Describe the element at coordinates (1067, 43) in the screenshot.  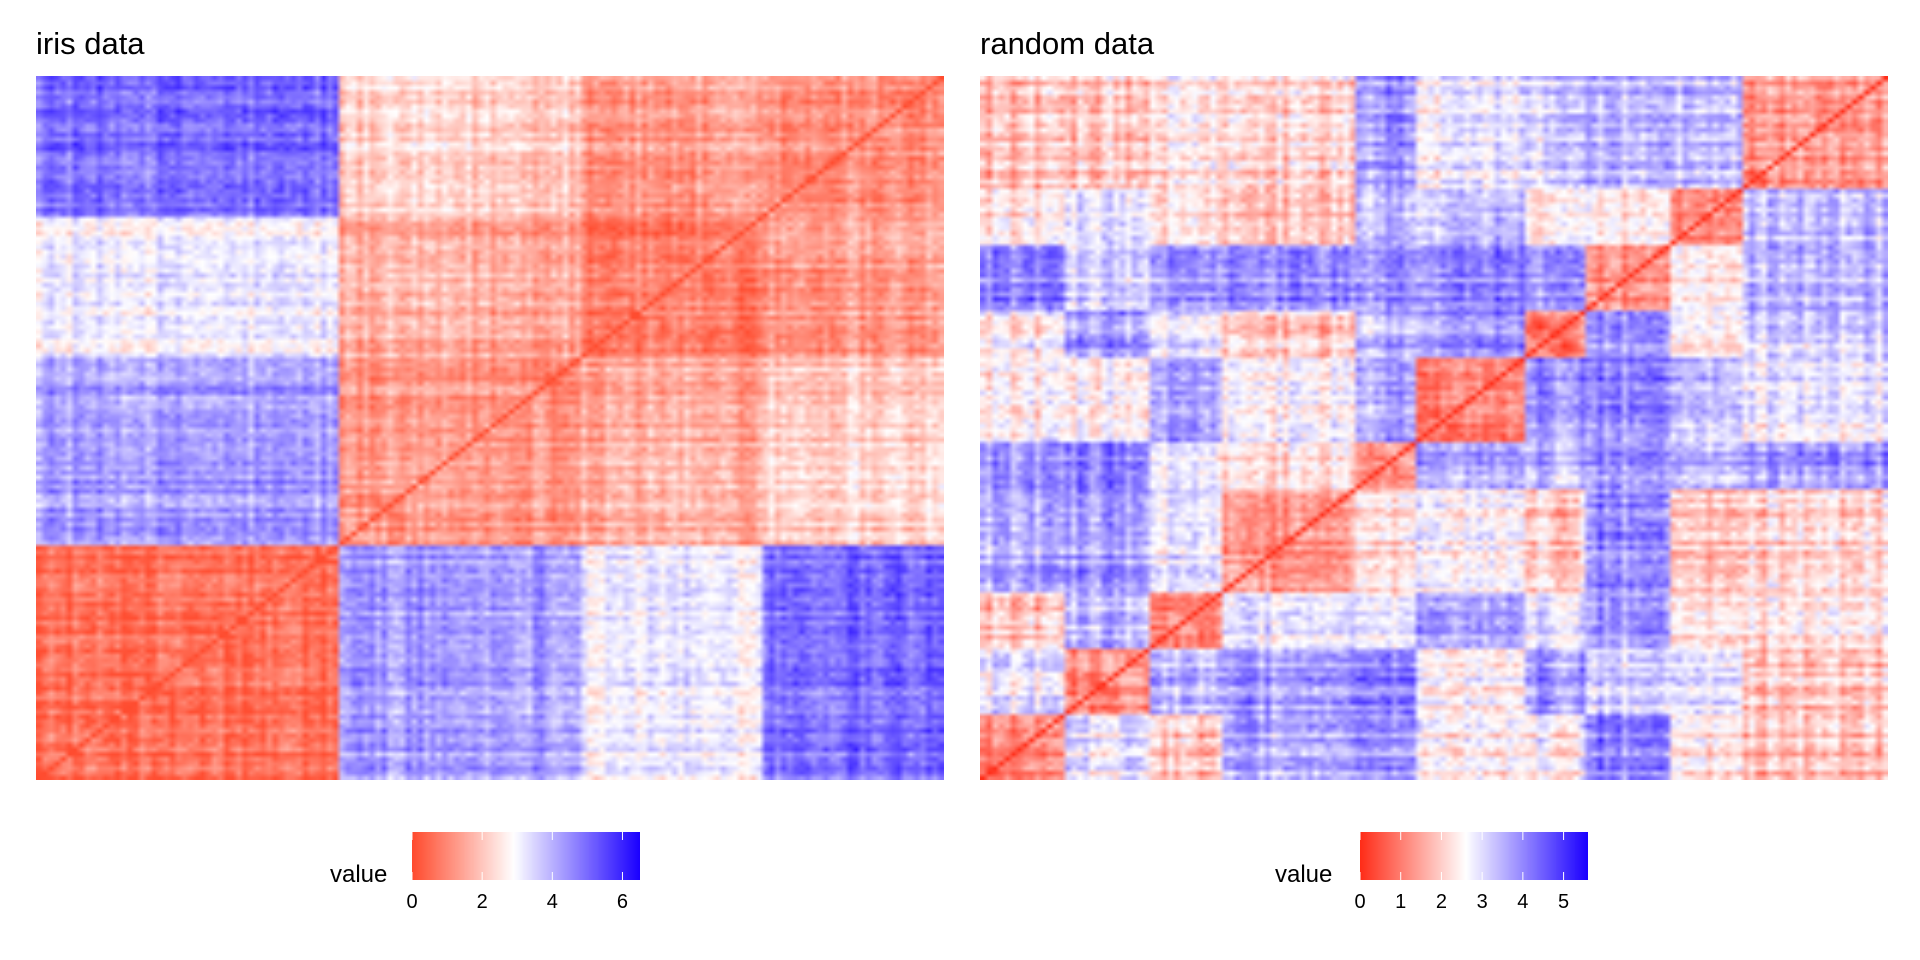
I see `chart-title-right: random data` at that location.